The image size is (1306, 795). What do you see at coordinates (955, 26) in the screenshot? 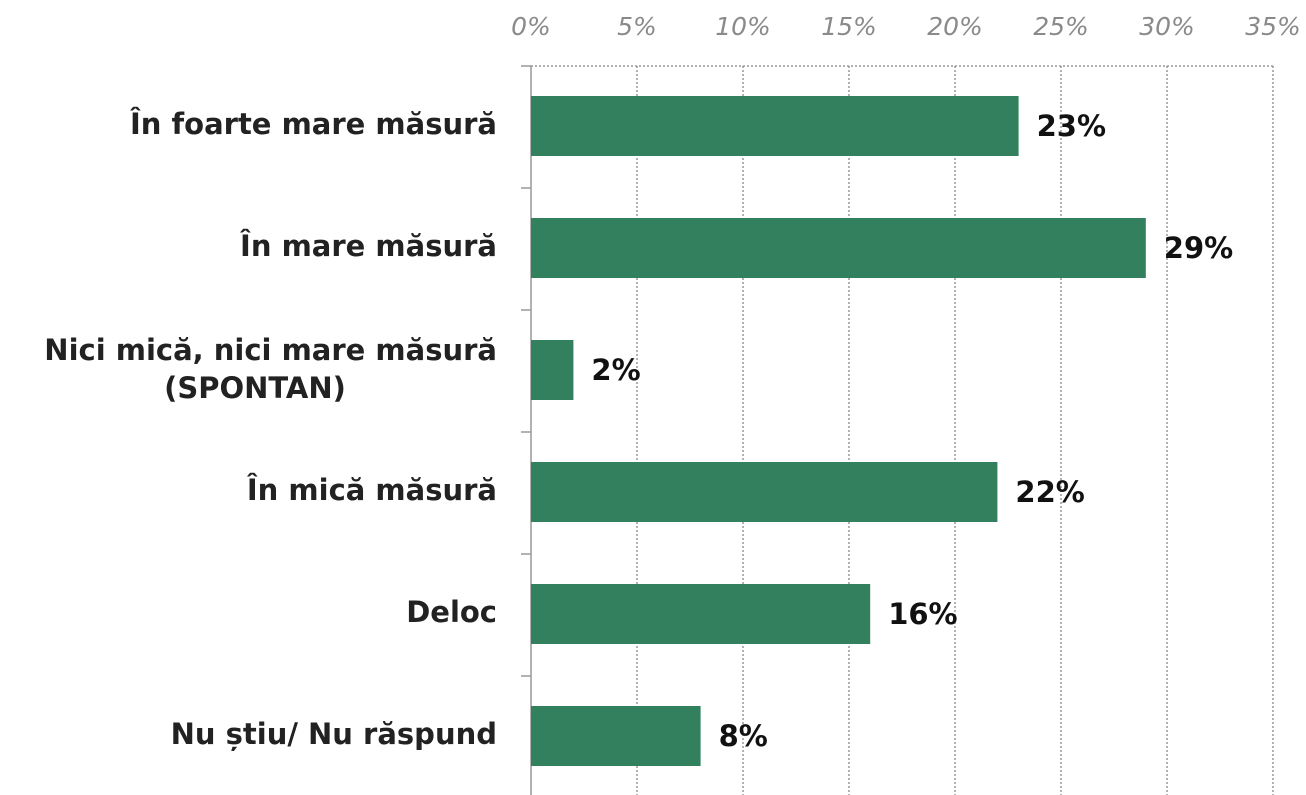
I see `x-tick-label: 20%` at bounding box center [955, 26].